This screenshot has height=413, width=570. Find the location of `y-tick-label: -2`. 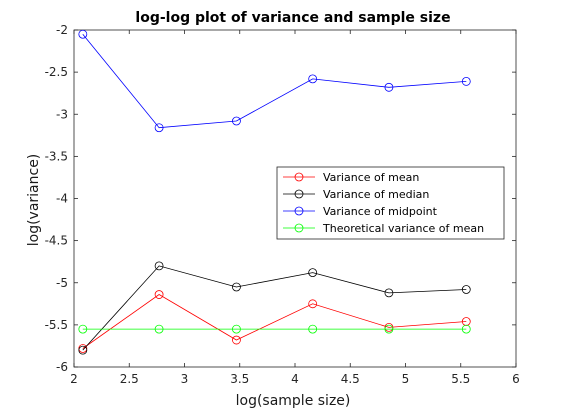

y-tick-label: -2 is located at coordinates (62, 30).